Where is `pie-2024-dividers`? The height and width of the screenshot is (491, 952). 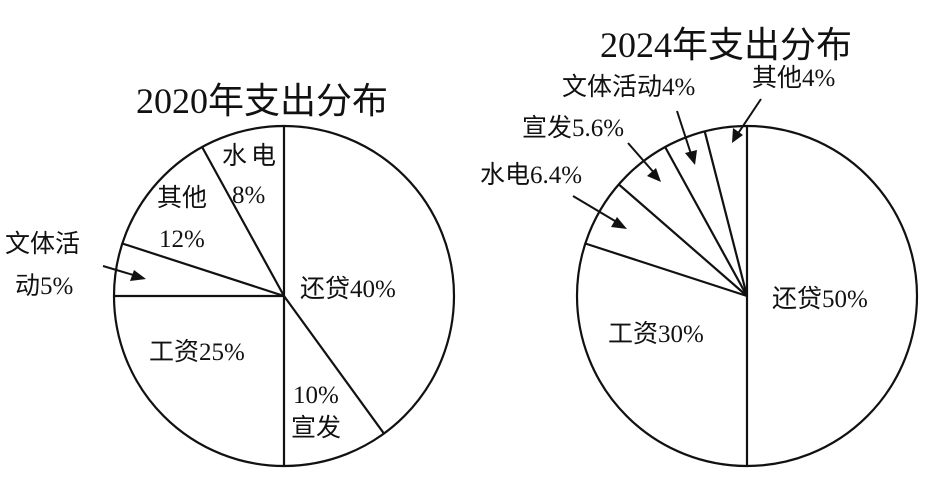
pie-2024-dividers is located at coordinates (666, 296).